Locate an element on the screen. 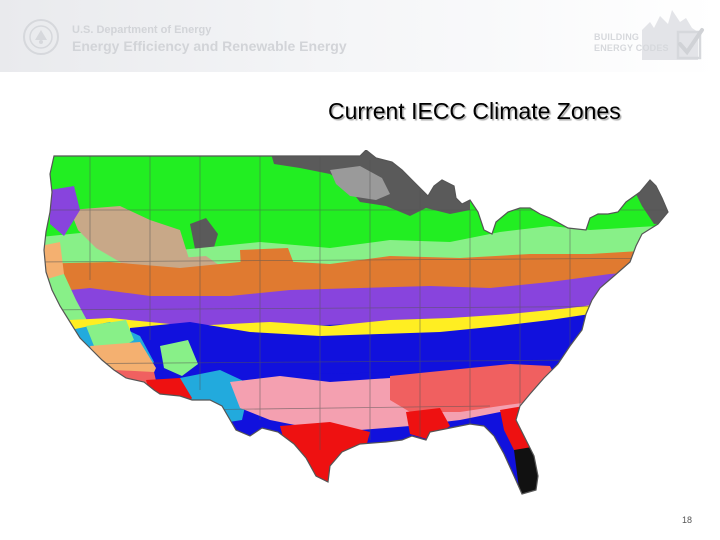 The height and width of the screenshot is (540, 720). slide-title: Current IECC Climate Zones is located at coordinates (474, 111).